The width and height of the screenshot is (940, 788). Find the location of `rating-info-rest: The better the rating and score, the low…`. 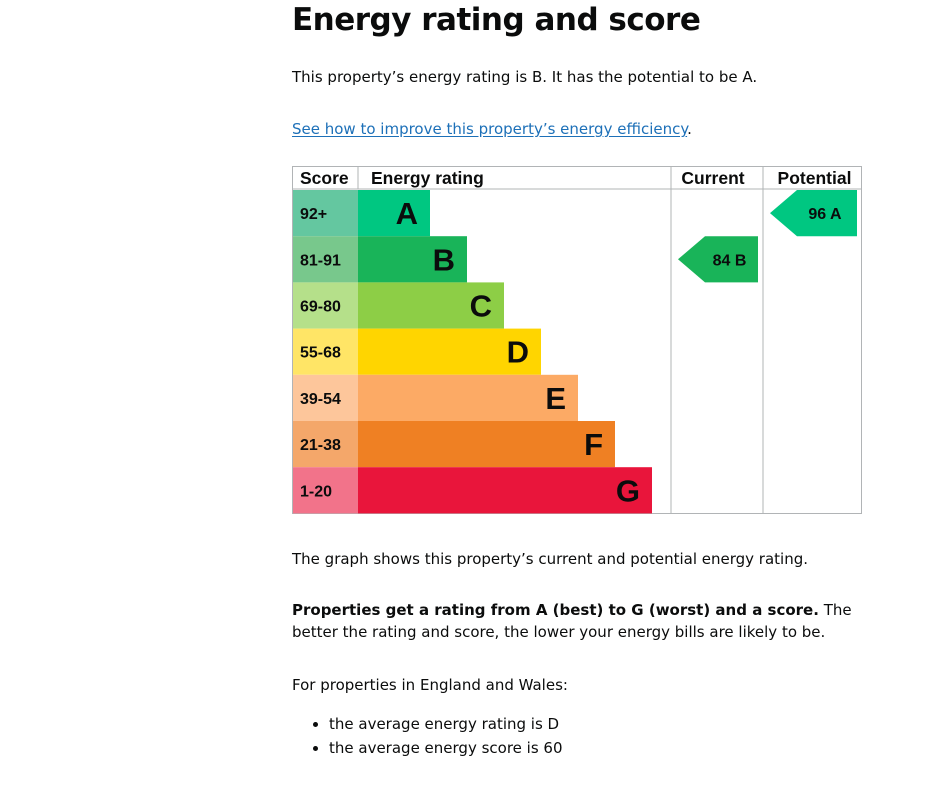

rating-info-rest: The better the rating and score, the low… is located at coordinates (572, 621).